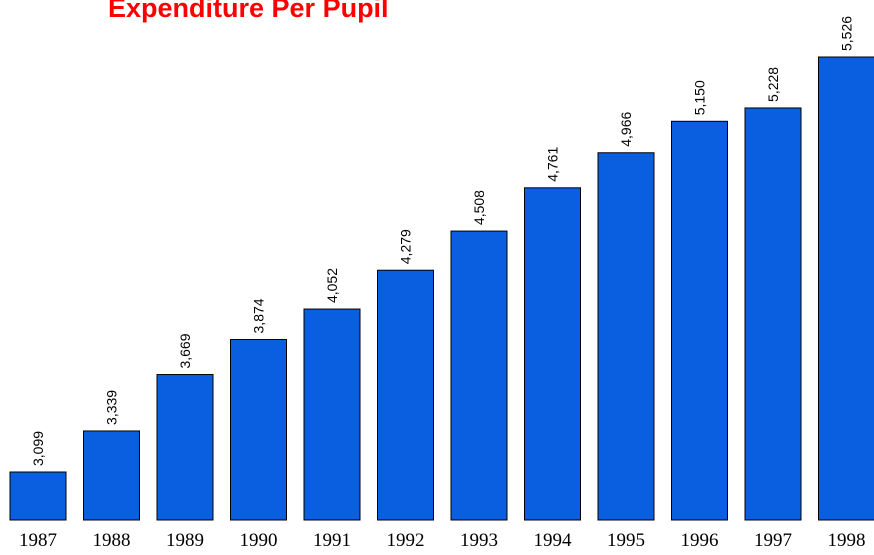 The image size is (874, 555). What do you see at coordinates (553, 540) in the screenshot?
I see `x-tick-label: 1994` at bounding box center [553, 540].